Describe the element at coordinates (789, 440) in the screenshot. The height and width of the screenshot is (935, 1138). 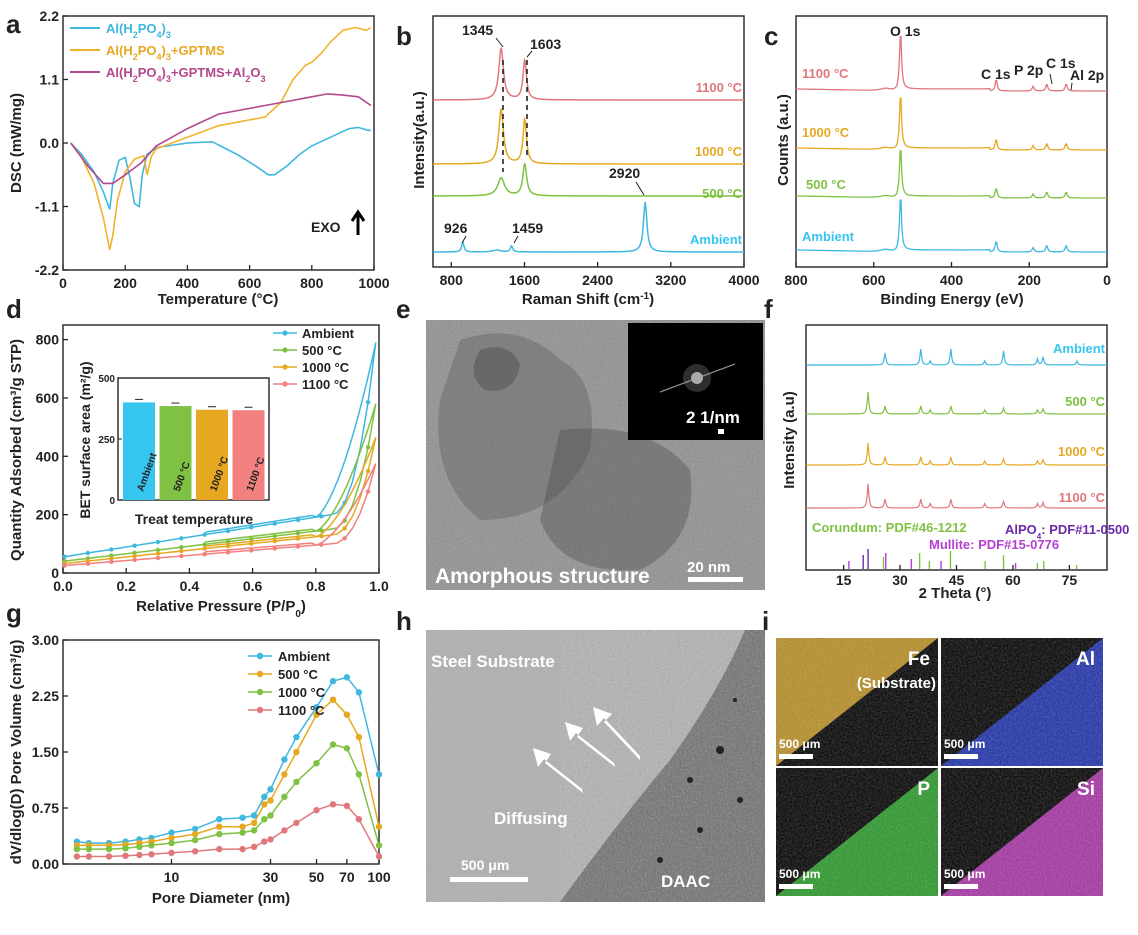
I see `panel-f-ylabel: Intensity (a.u)` at that location.